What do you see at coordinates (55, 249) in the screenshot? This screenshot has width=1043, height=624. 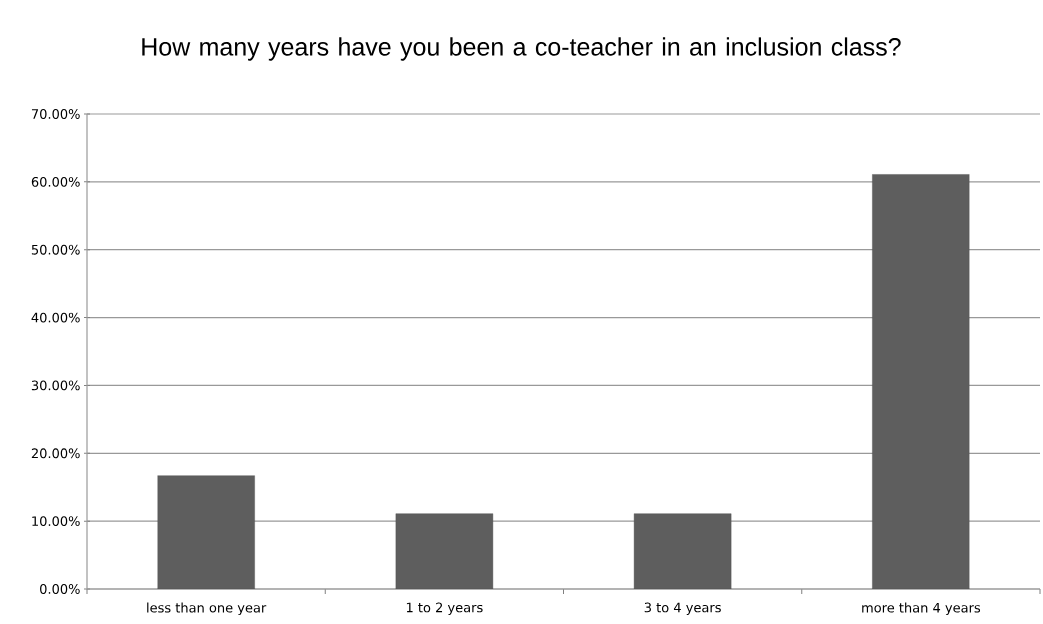 I see `y-tick-label: 50.00%` at bounding box center [55, 249].